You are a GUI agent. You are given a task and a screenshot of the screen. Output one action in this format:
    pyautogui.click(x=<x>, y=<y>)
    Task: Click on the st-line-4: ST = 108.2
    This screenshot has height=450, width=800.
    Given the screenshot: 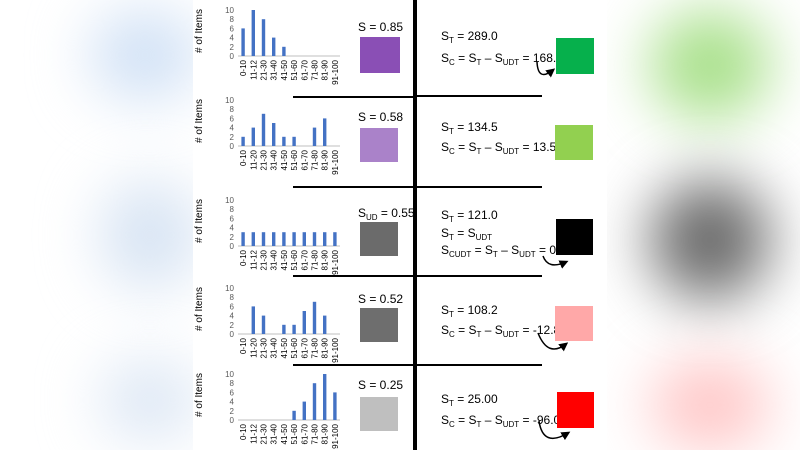 What is the action you would take?
    pyautogui.click(x=469, y=311)
    